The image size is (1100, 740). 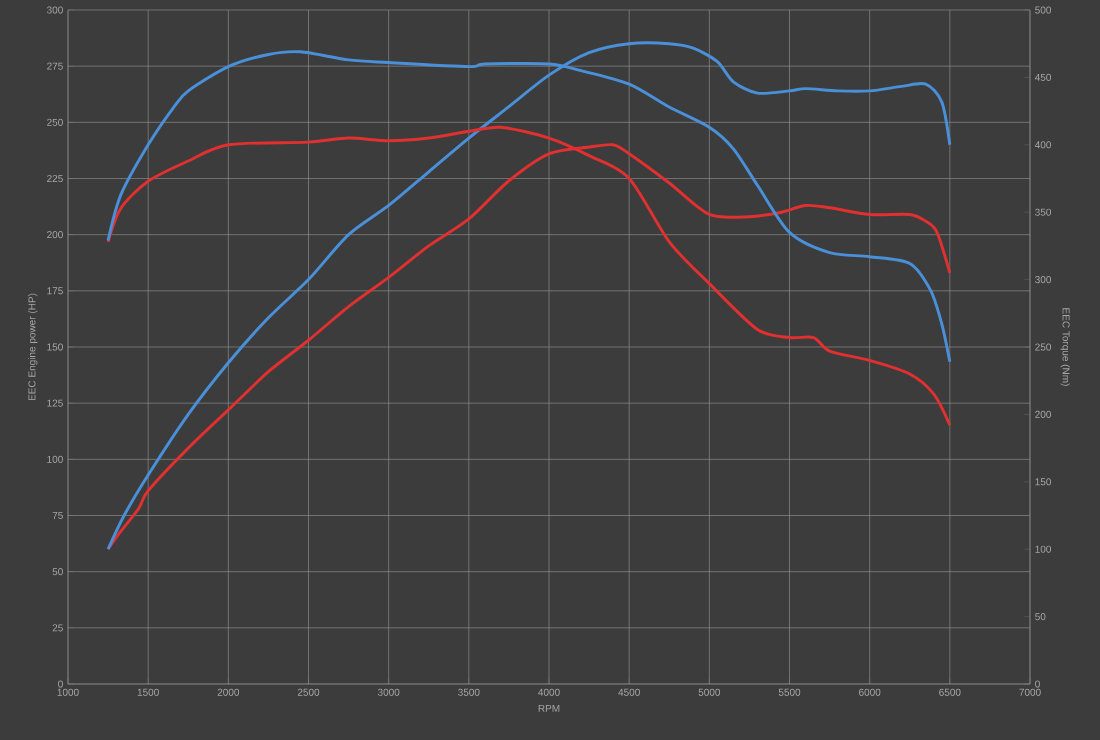 I want to click on y-tick-label: 225, so click(x=55, y=178).